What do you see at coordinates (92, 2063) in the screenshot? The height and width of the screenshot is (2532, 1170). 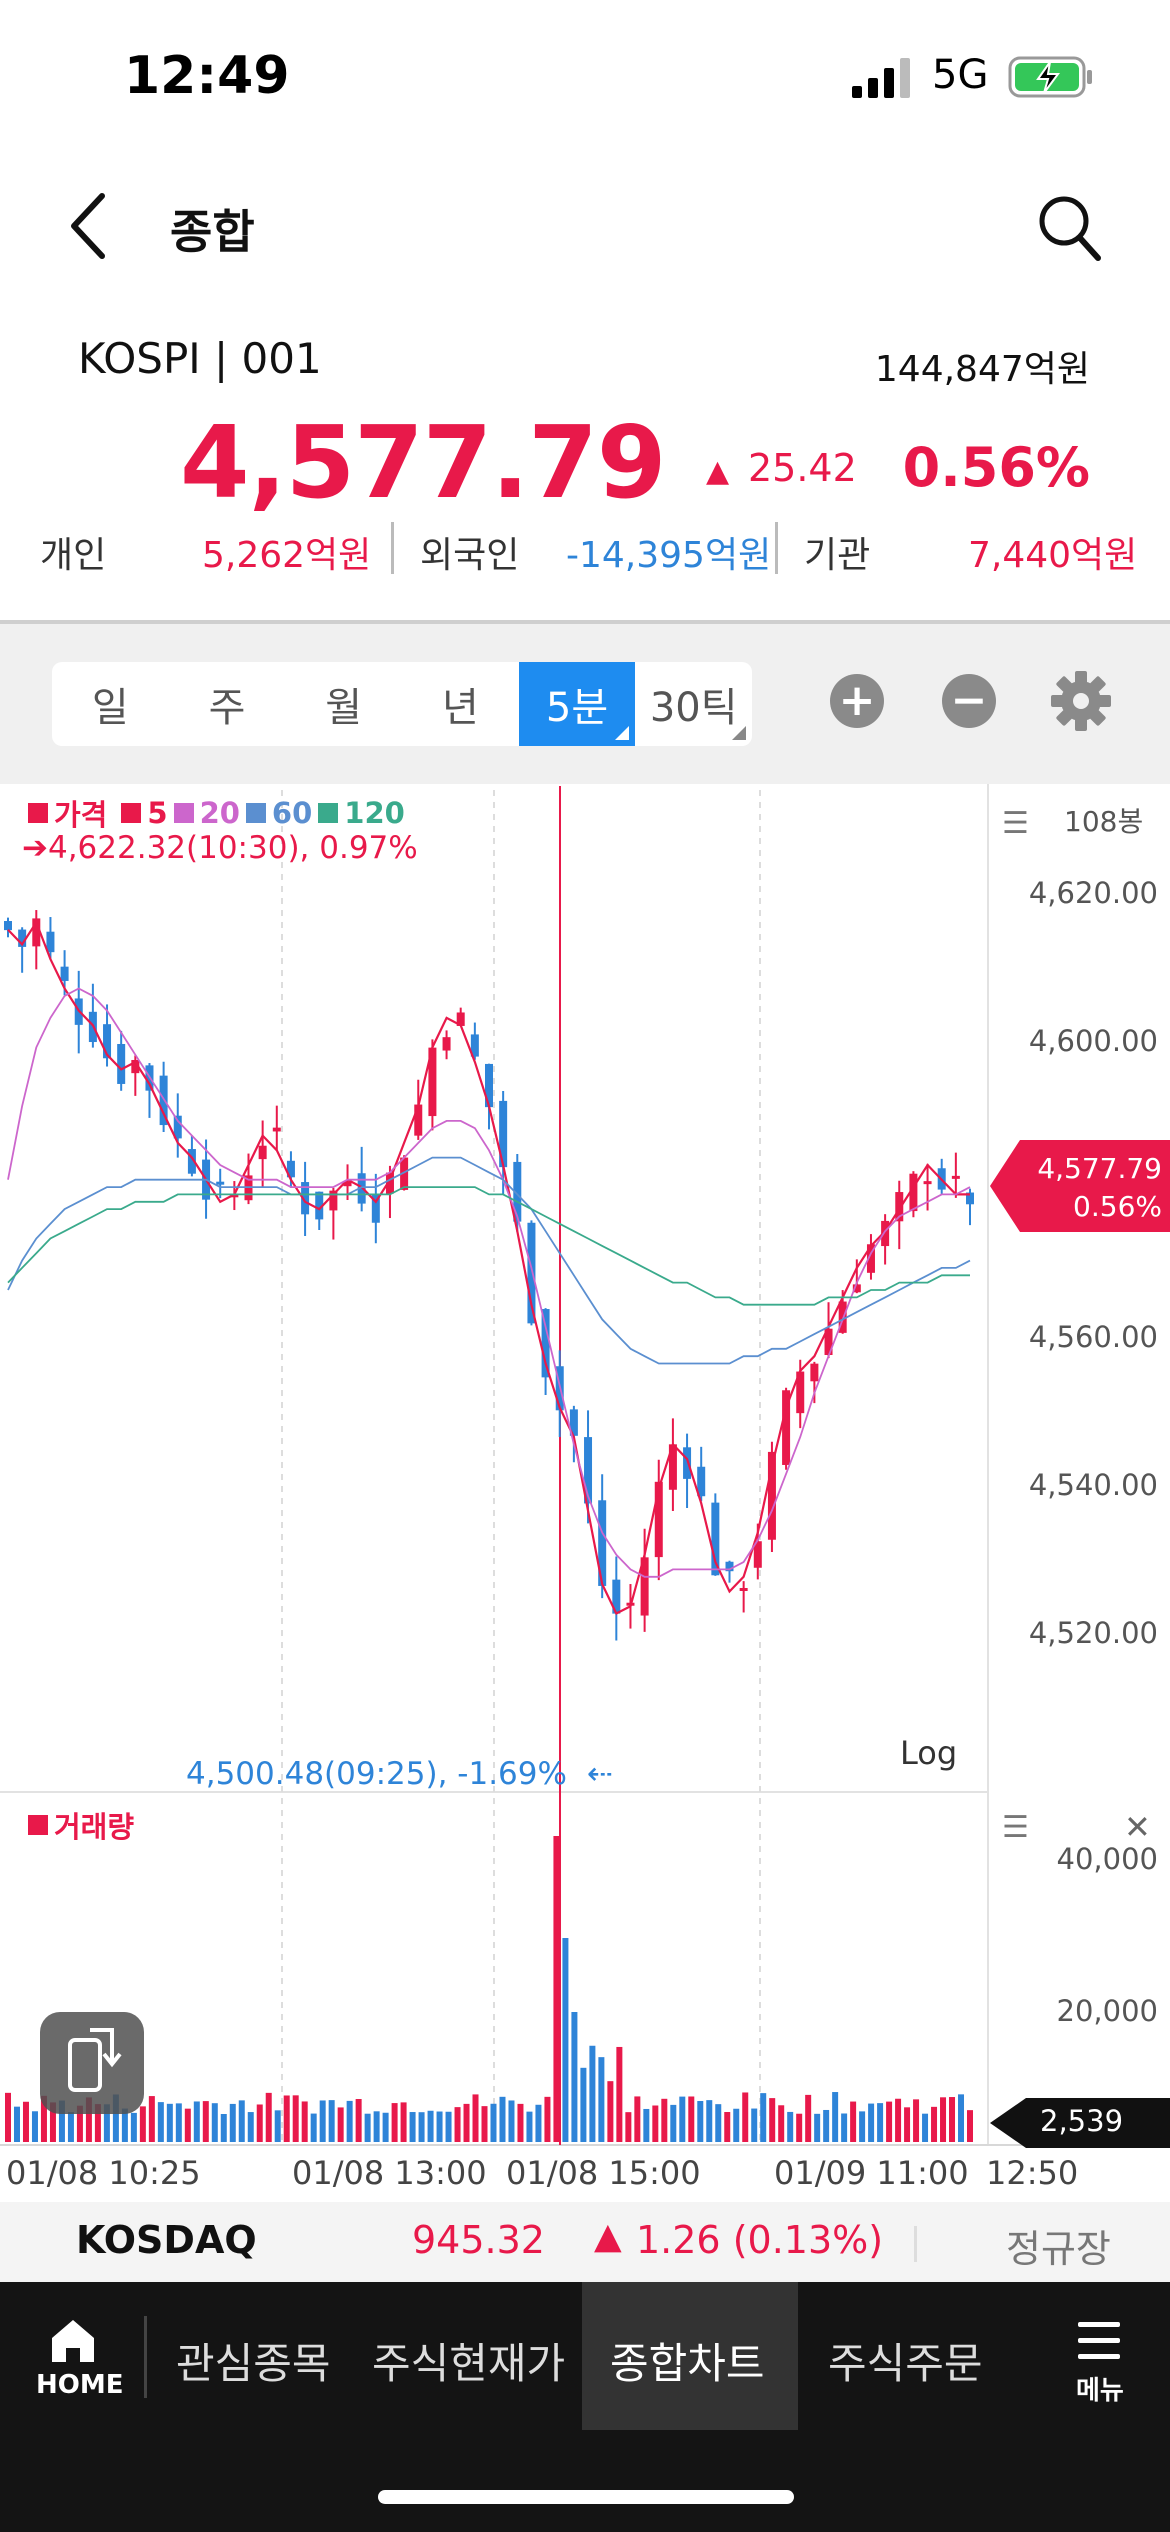 I see `rotate-screen-button` at bounding box center [92, 2063].